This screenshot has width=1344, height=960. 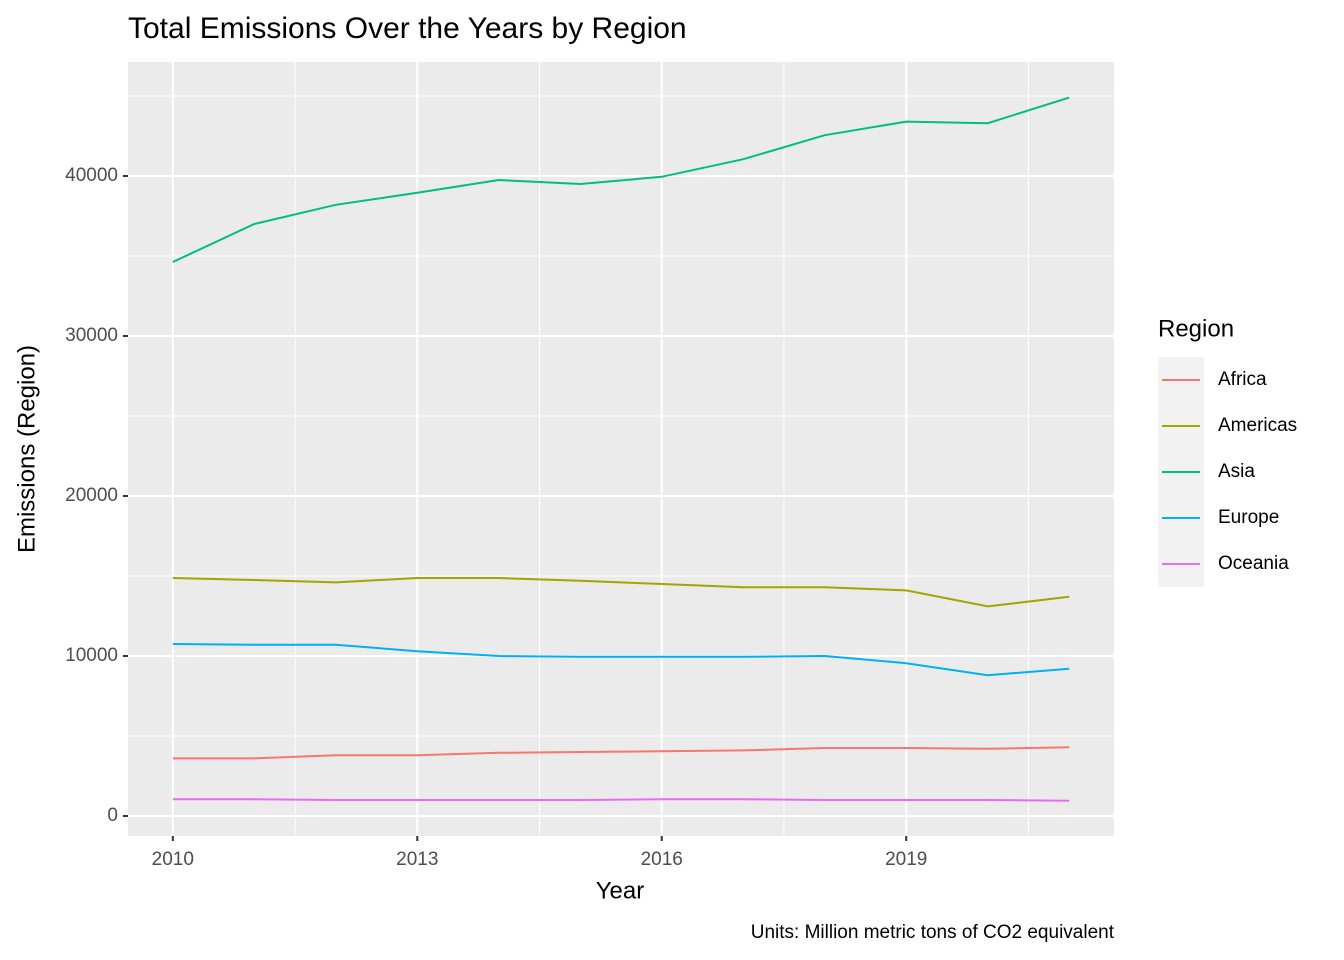 What do you see at coordinates (91, 655) in the screenshot?
I see `y-tick-label: 10000` at bounding box center [91, 655].